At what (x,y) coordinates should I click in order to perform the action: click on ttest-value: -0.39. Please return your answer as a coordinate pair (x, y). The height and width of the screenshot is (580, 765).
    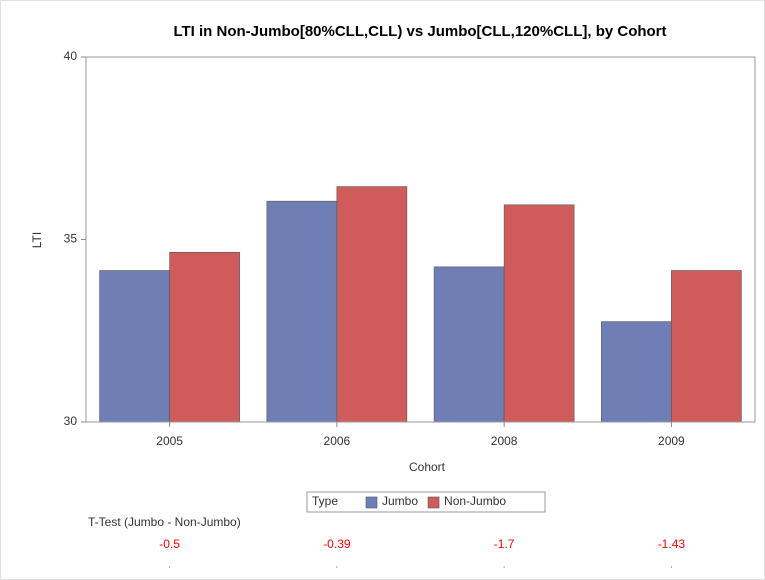
    Looking at the image, I should click on (337, 544).